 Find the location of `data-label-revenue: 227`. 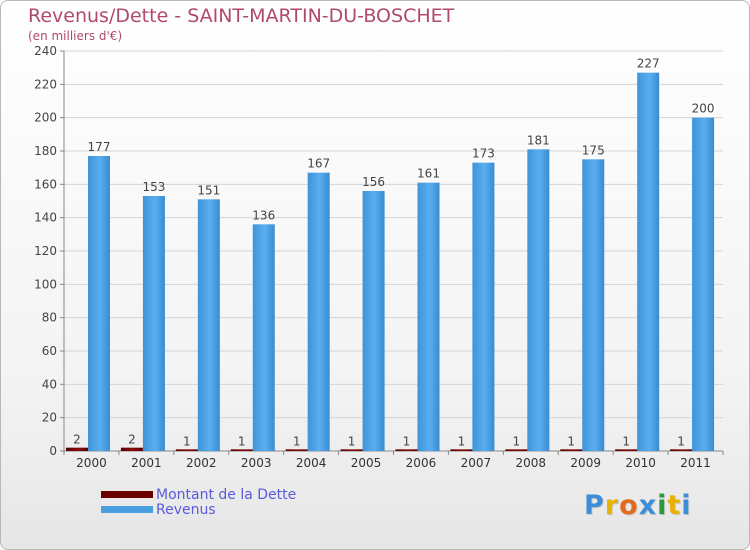

data-label-revenue: 227 is located at coordinates (648, 64).